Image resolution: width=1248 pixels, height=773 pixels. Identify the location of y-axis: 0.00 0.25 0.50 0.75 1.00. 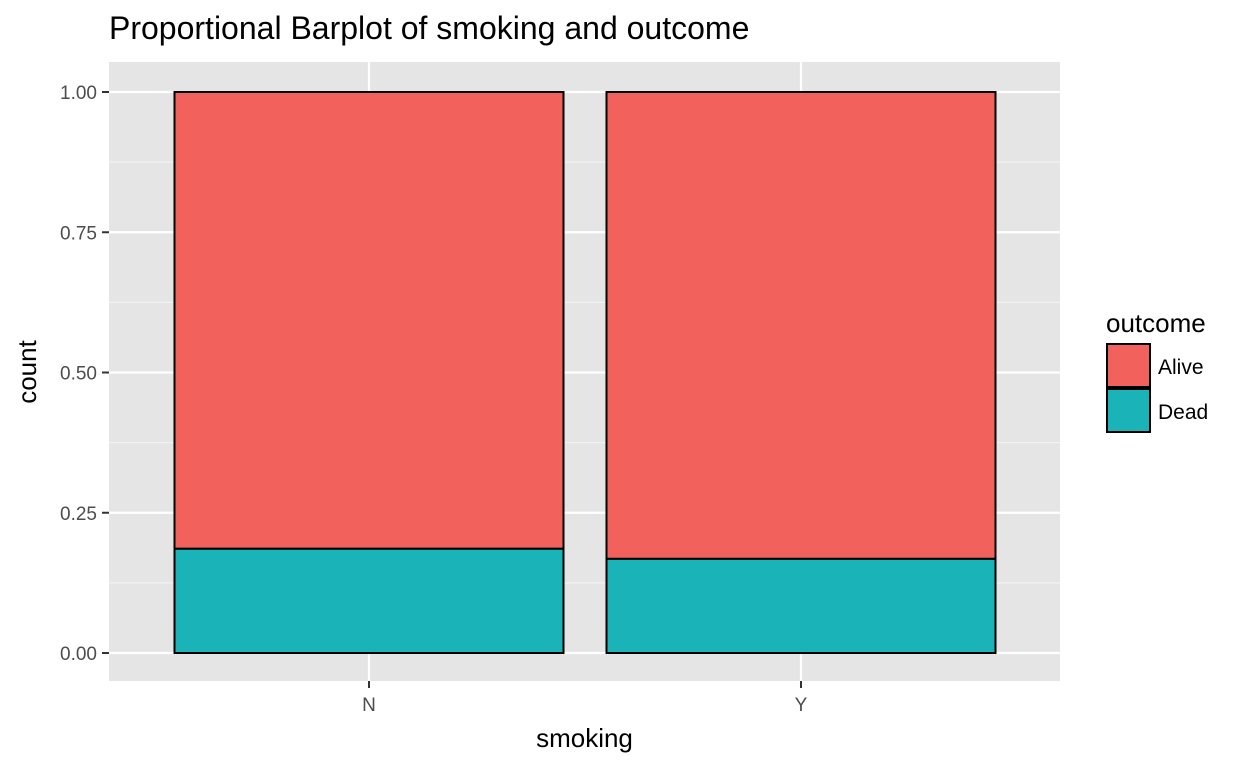
(84, 374).